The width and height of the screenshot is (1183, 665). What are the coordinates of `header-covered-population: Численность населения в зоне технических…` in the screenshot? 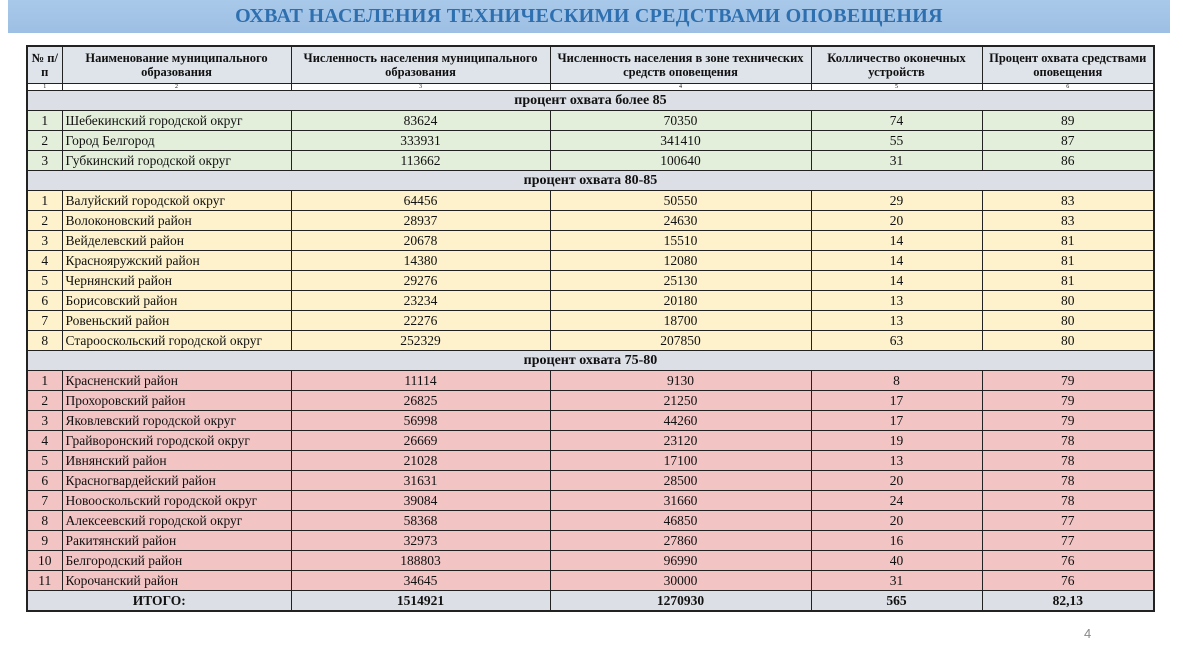 It's located at (680, 64).